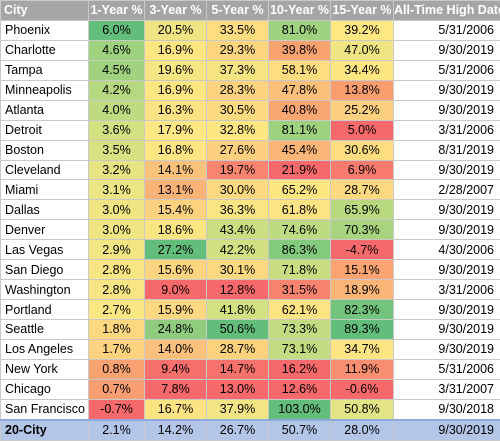  What do you see at coordinates (45, 130) in the screenshot?
I see `city-cell: Detroit` at bounding box center [45, 130].